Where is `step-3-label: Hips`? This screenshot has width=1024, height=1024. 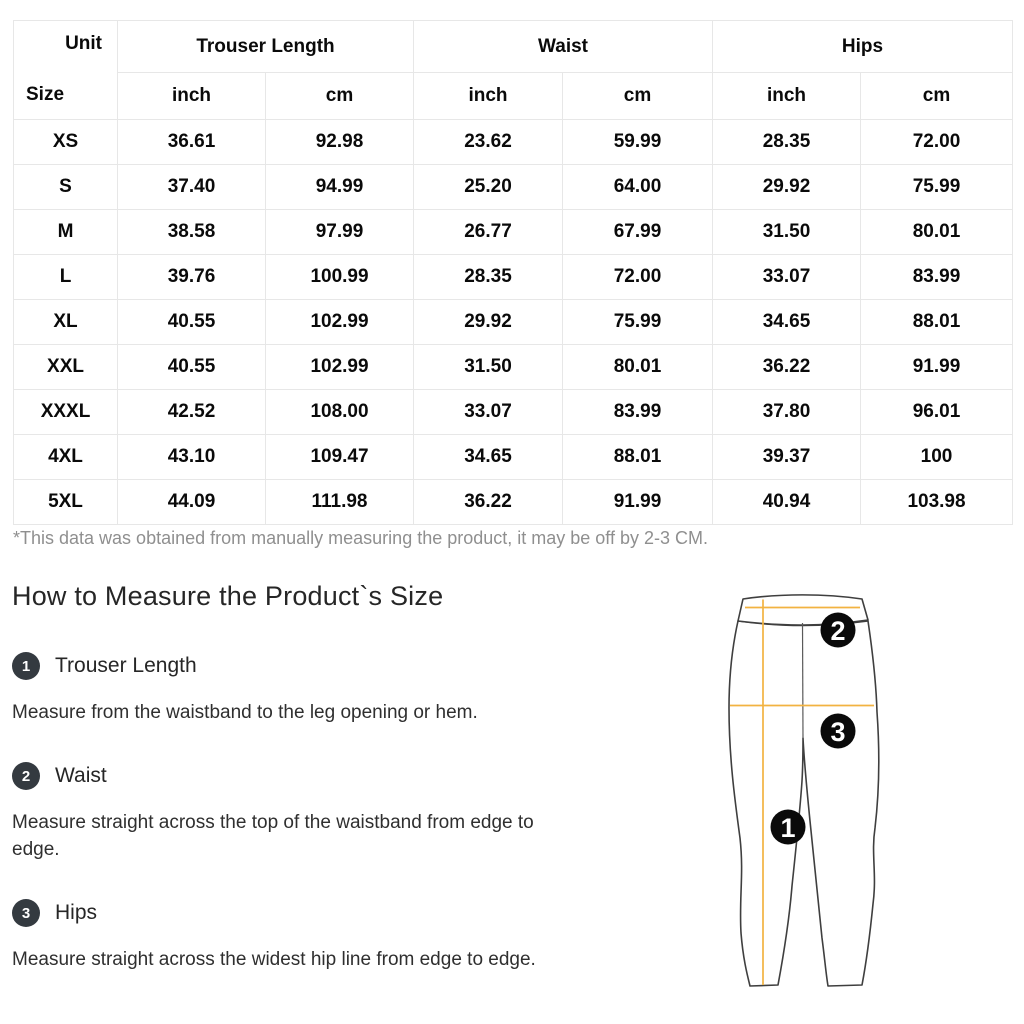
step-3-label: Hips is located at coordinates (76, 912).